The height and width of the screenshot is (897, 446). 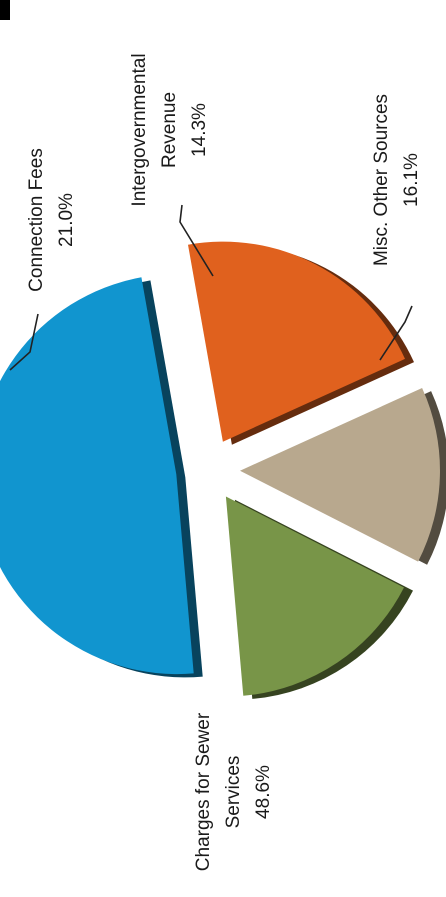 I want to click on slice-name-2-1: Revenue, so click(x=169, y=130).